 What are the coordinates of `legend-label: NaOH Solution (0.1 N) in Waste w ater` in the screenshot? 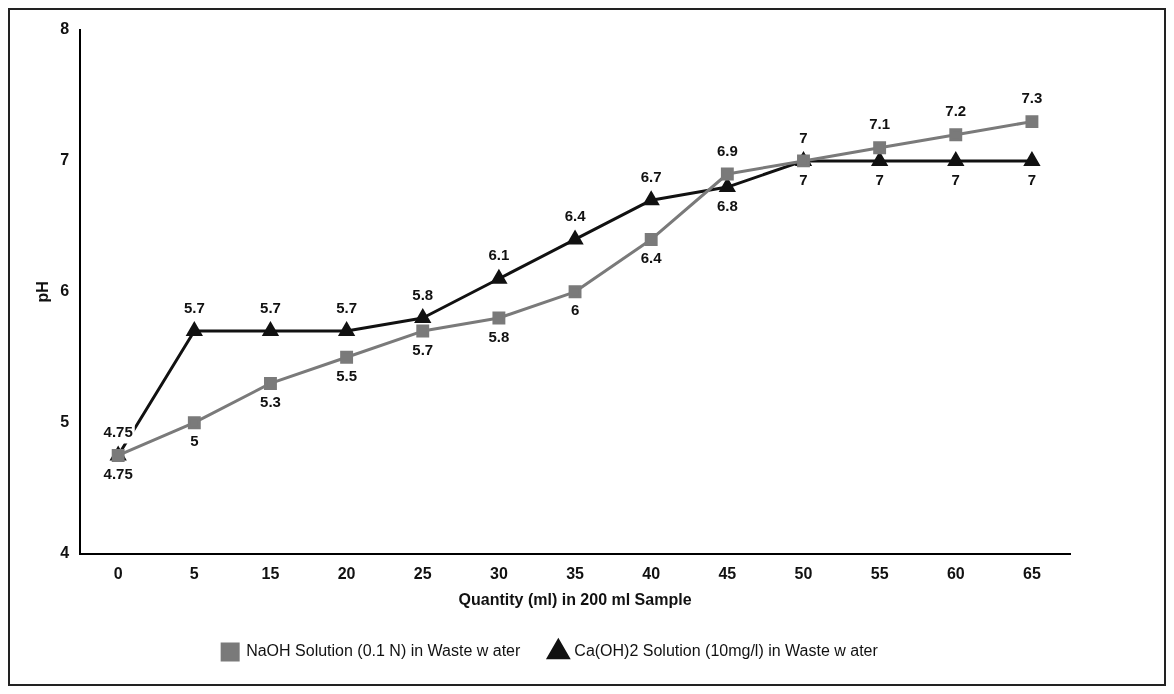 It's located at (383, 651).